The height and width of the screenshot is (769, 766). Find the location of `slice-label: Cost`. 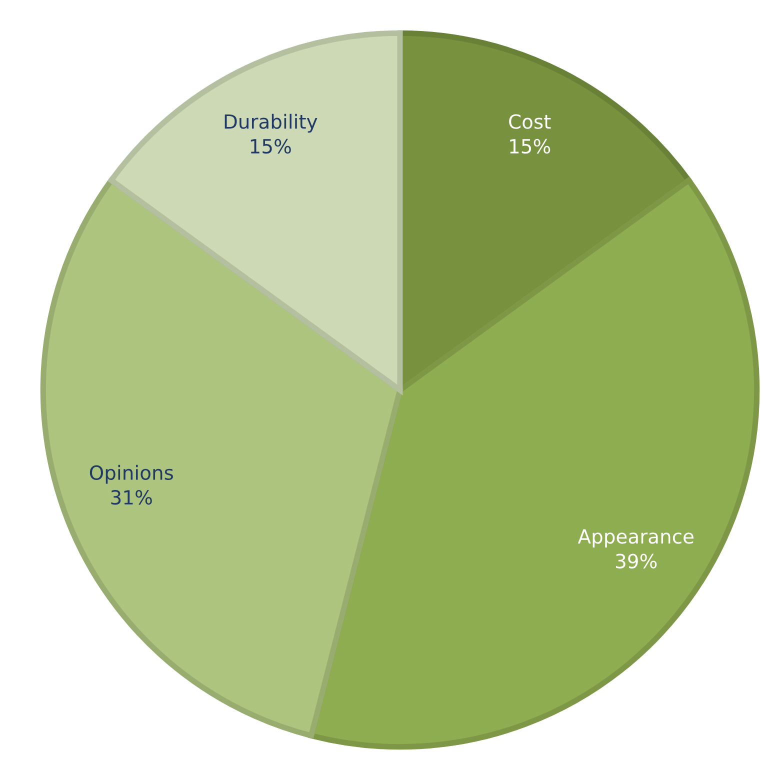

slice-label: Cost is located at coordinates (530, 121).